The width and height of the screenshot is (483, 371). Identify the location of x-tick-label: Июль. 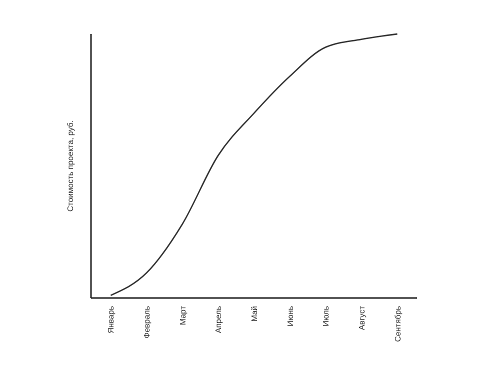
(326, 316).